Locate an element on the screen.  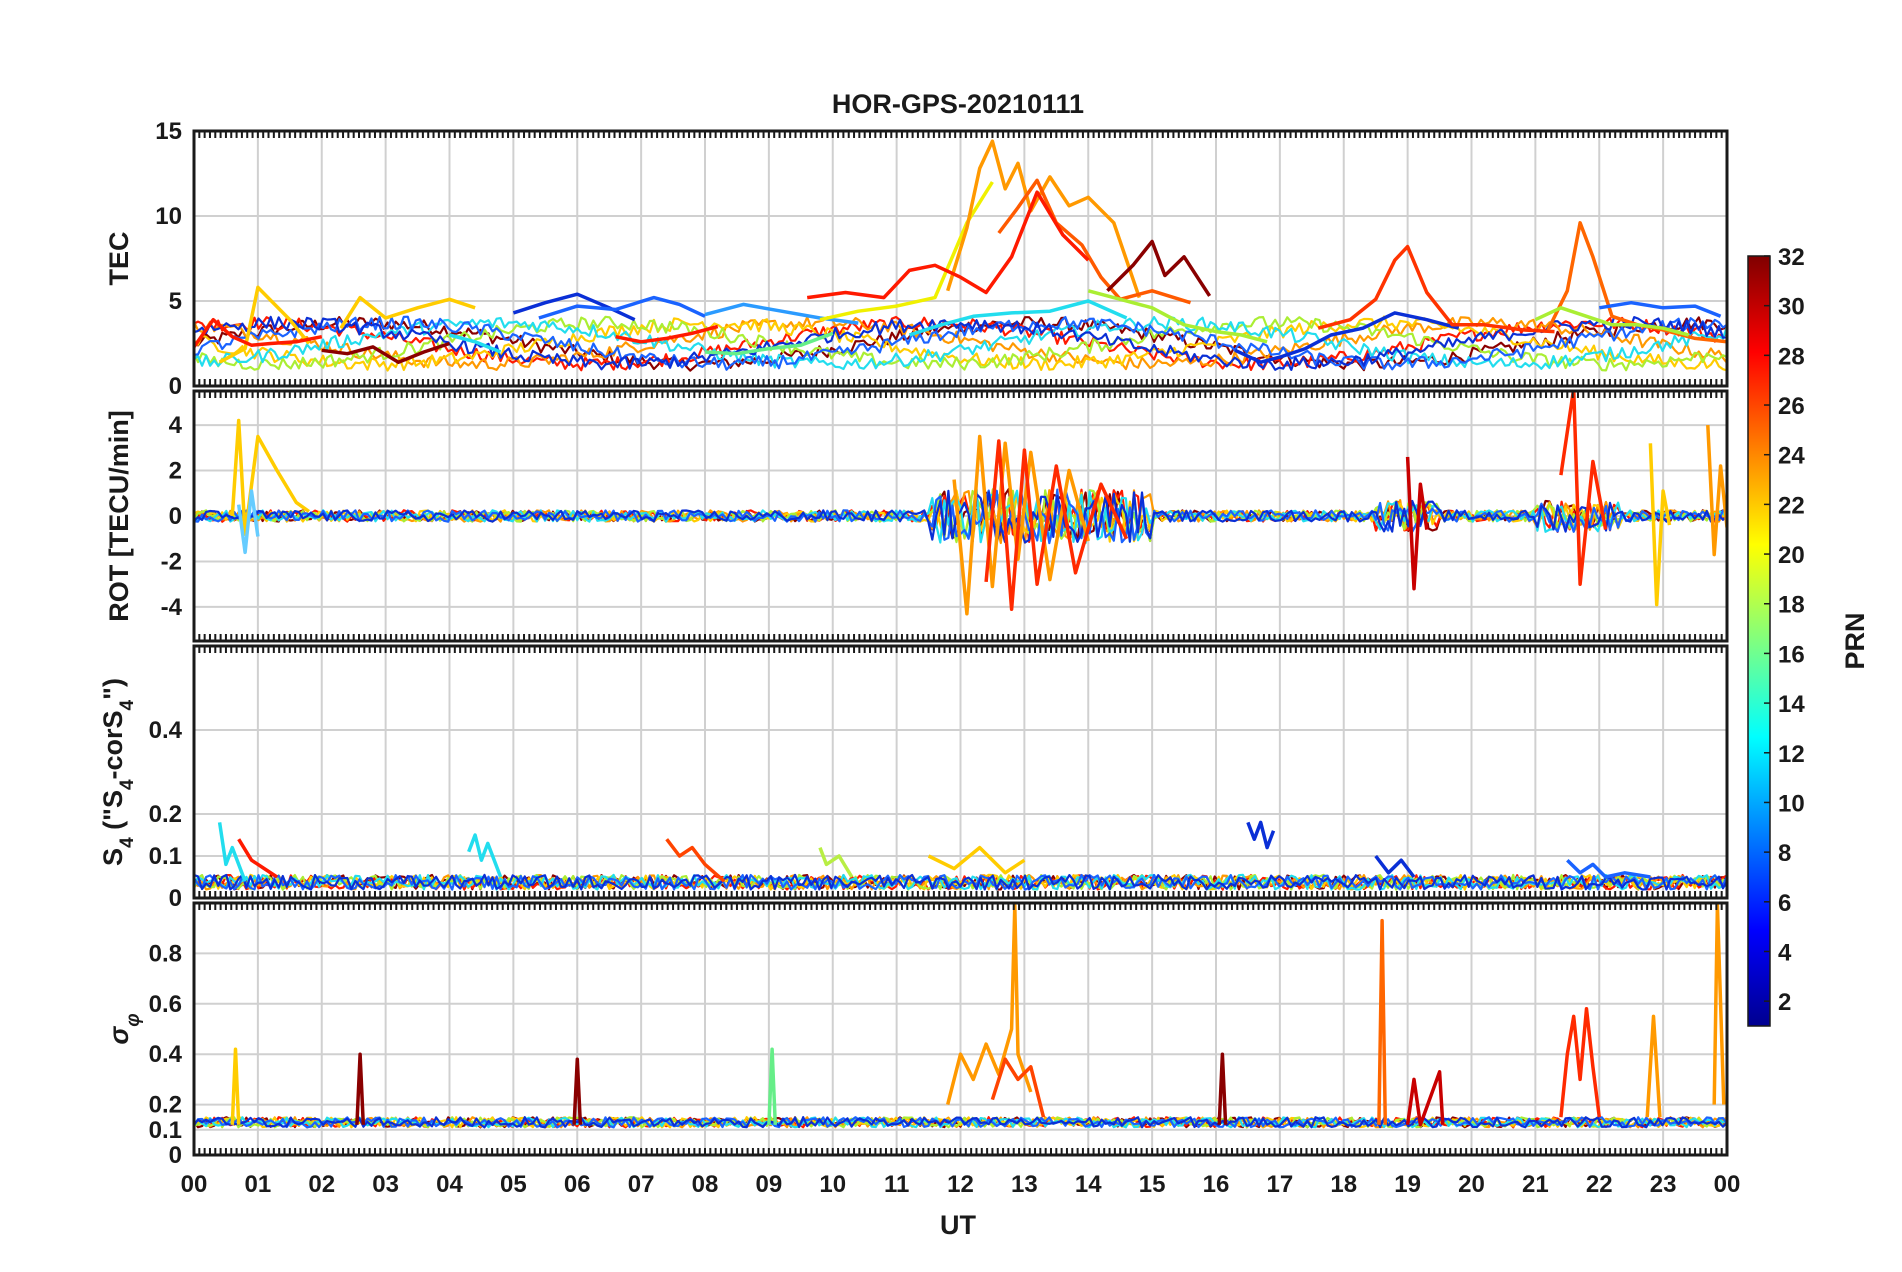
x-tick-label: 16 is located at coordinates (1216, 1184).